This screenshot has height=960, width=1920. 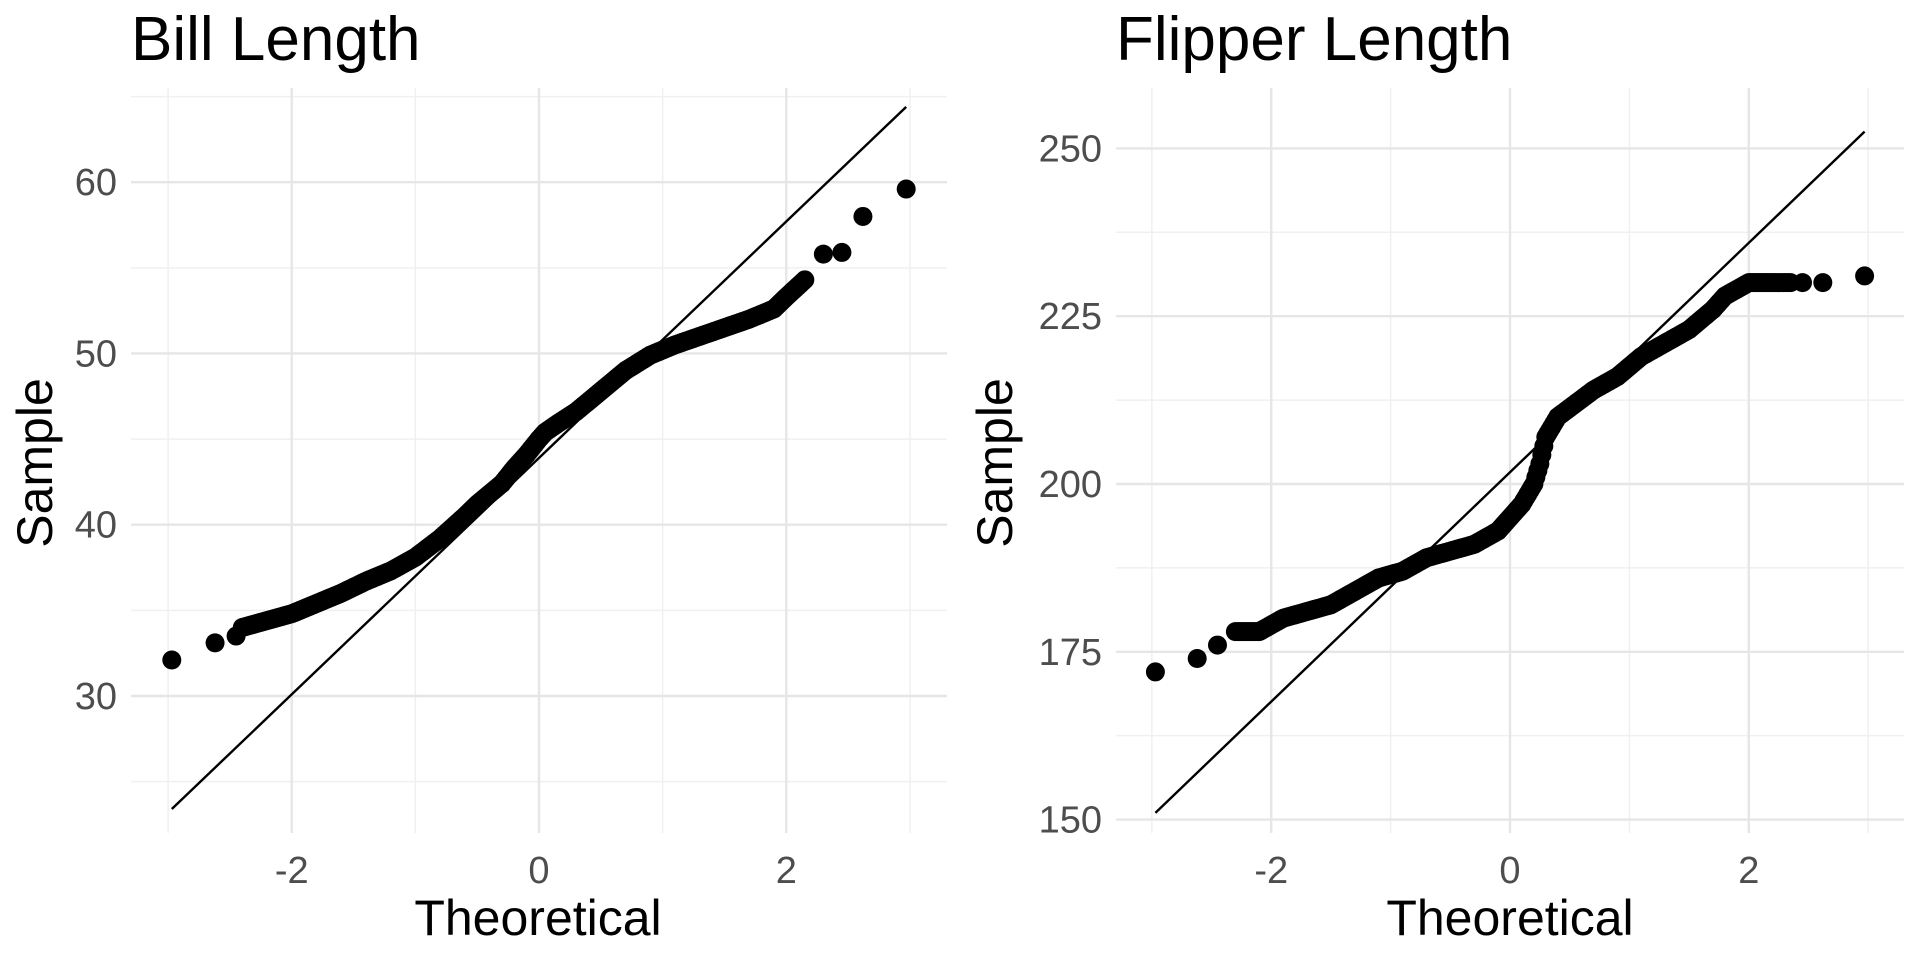 I want to click on flipper-length-x-tick-label-2: 2, so click(x=1748, y=871).